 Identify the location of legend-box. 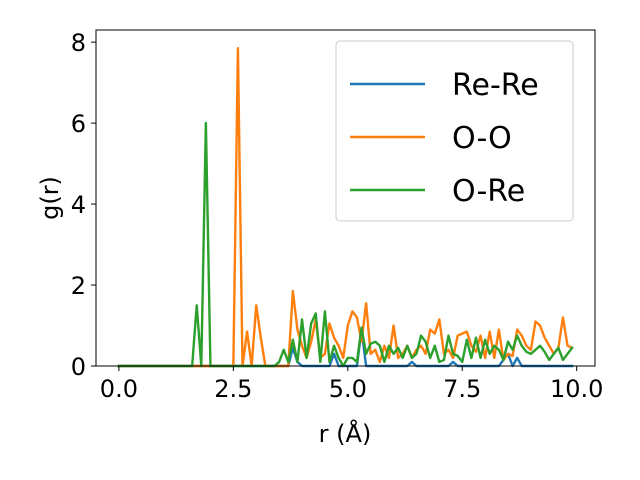
(454, 131).